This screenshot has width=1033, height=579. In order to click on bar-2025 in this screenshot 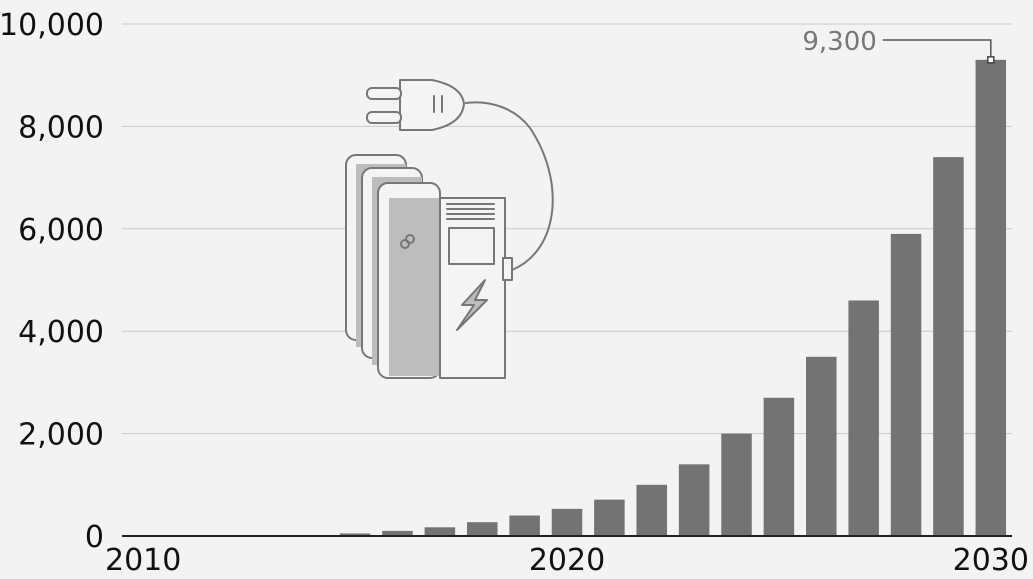, I will do `click(779, 466)`.